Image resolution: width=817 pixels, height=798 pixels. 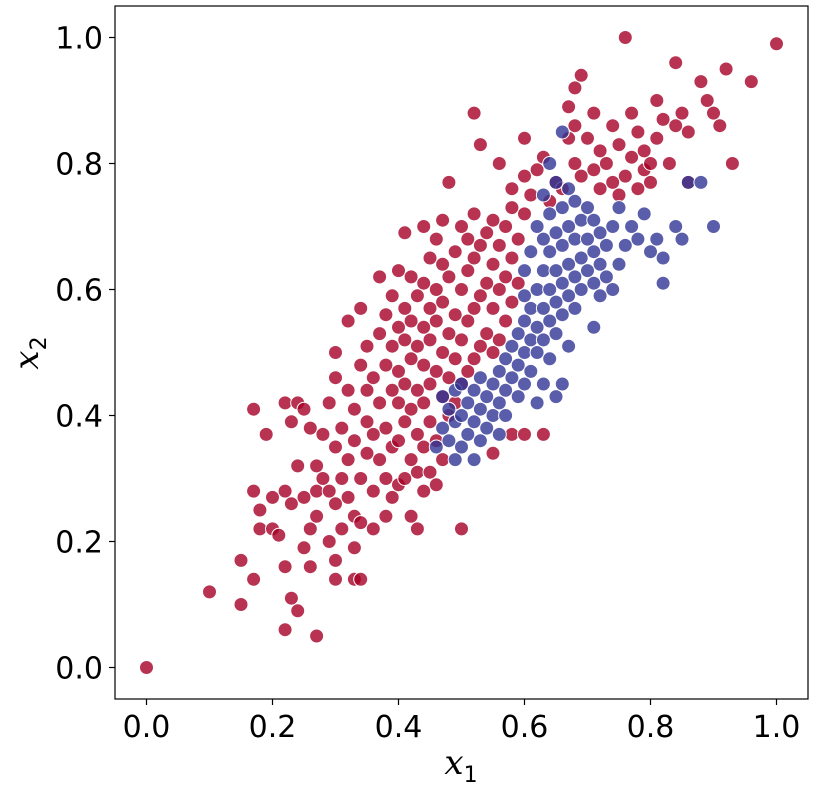 I want to click on y-tick-label: 1.0, so click(x=79, y=39).